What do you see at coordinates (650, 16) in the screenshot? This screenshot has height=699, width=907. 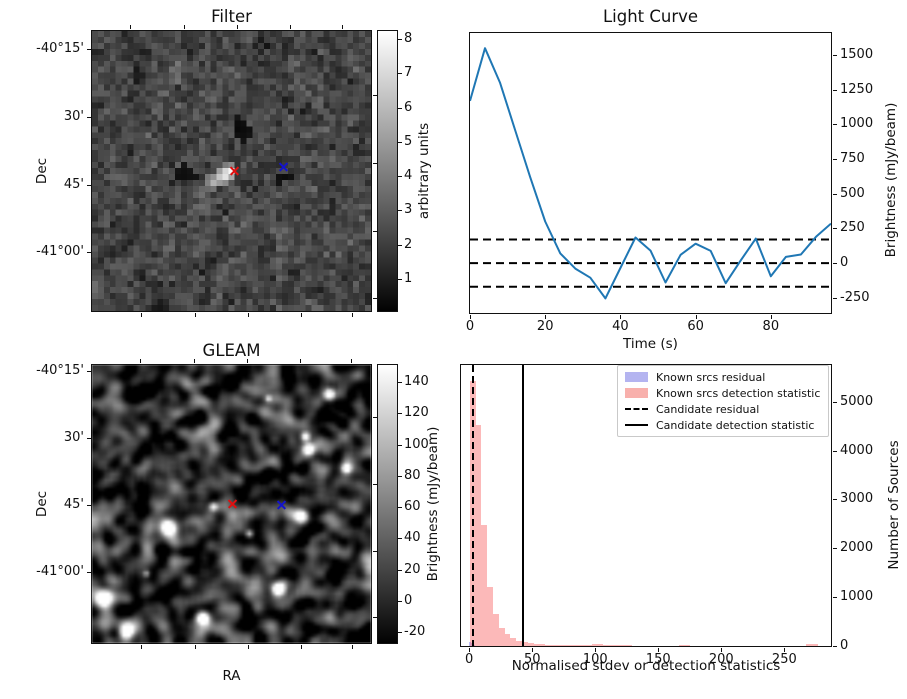 I see `lightcurve-title: Light Curve` at bounding box center [650, 16].